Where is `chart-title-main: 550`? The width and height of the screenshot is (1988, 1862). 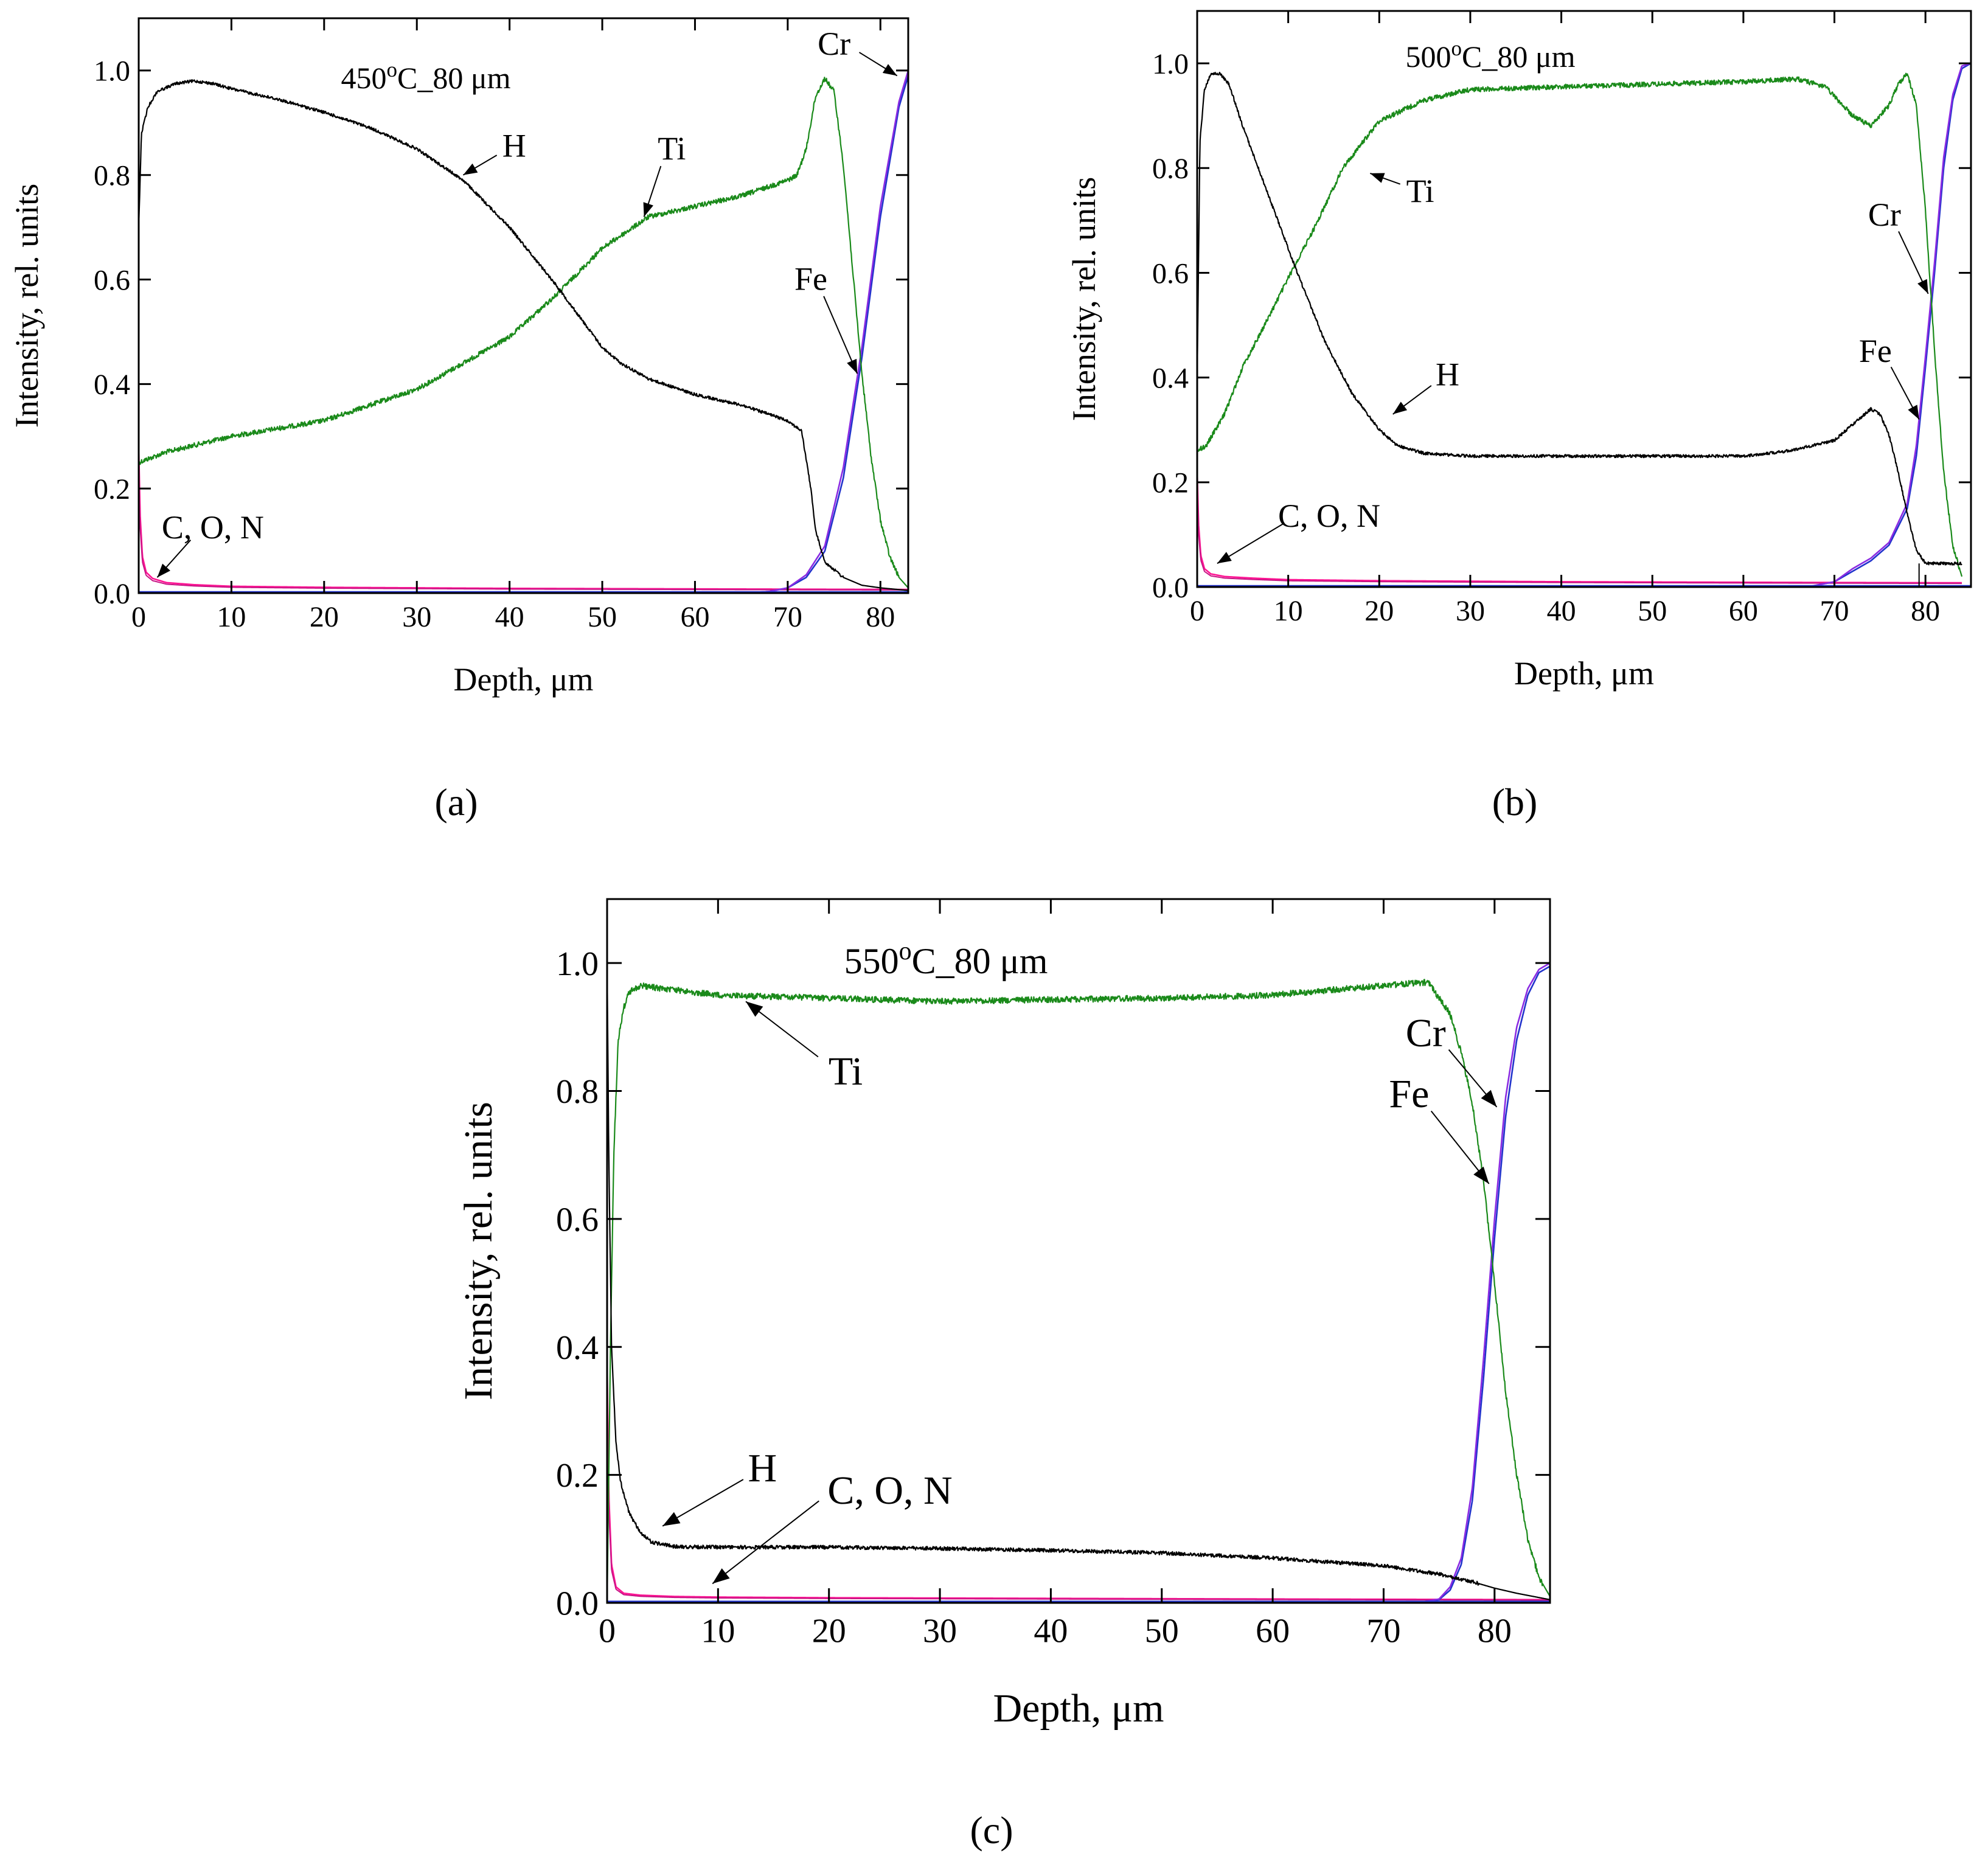 chart-title-main: 550 is located at coordinates (871, 961).